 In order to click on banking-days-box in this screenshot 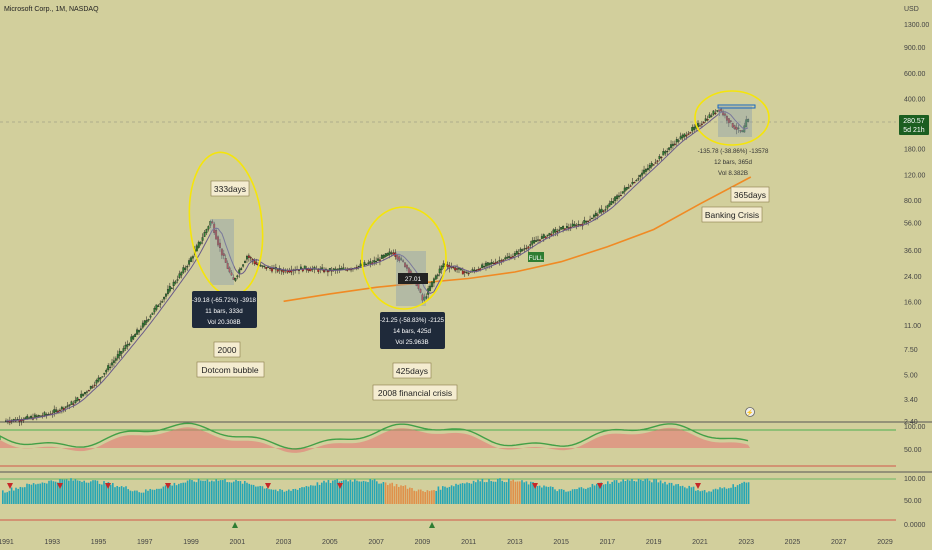, I will do `click(750, 194)`.